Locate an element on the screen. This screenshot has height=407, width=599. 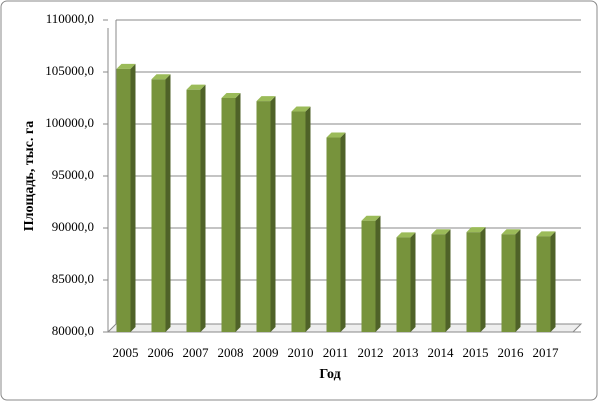
x-tick-label: 2009 is located at coordinates (266, 352).